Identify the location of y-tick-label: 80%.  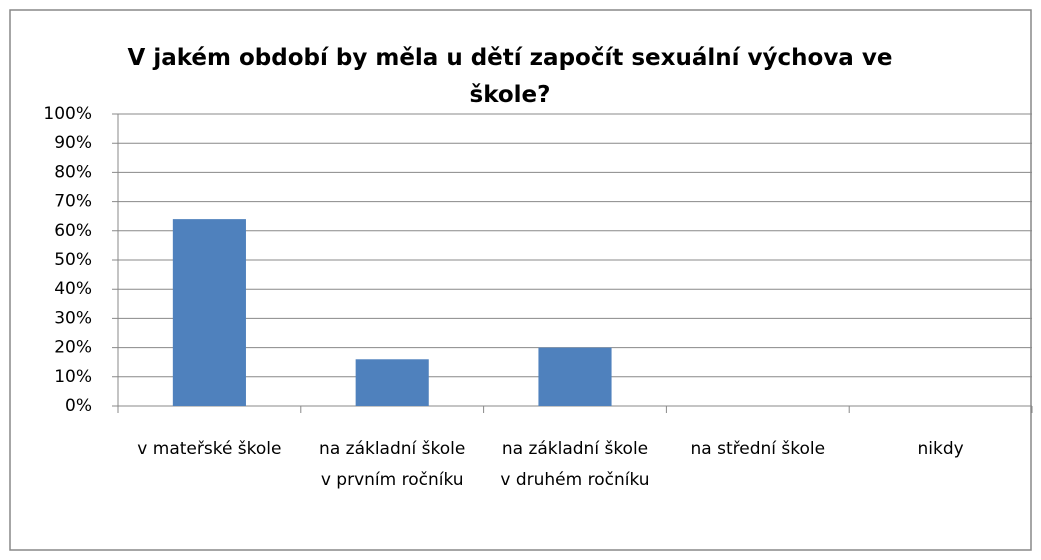
(73, 172).